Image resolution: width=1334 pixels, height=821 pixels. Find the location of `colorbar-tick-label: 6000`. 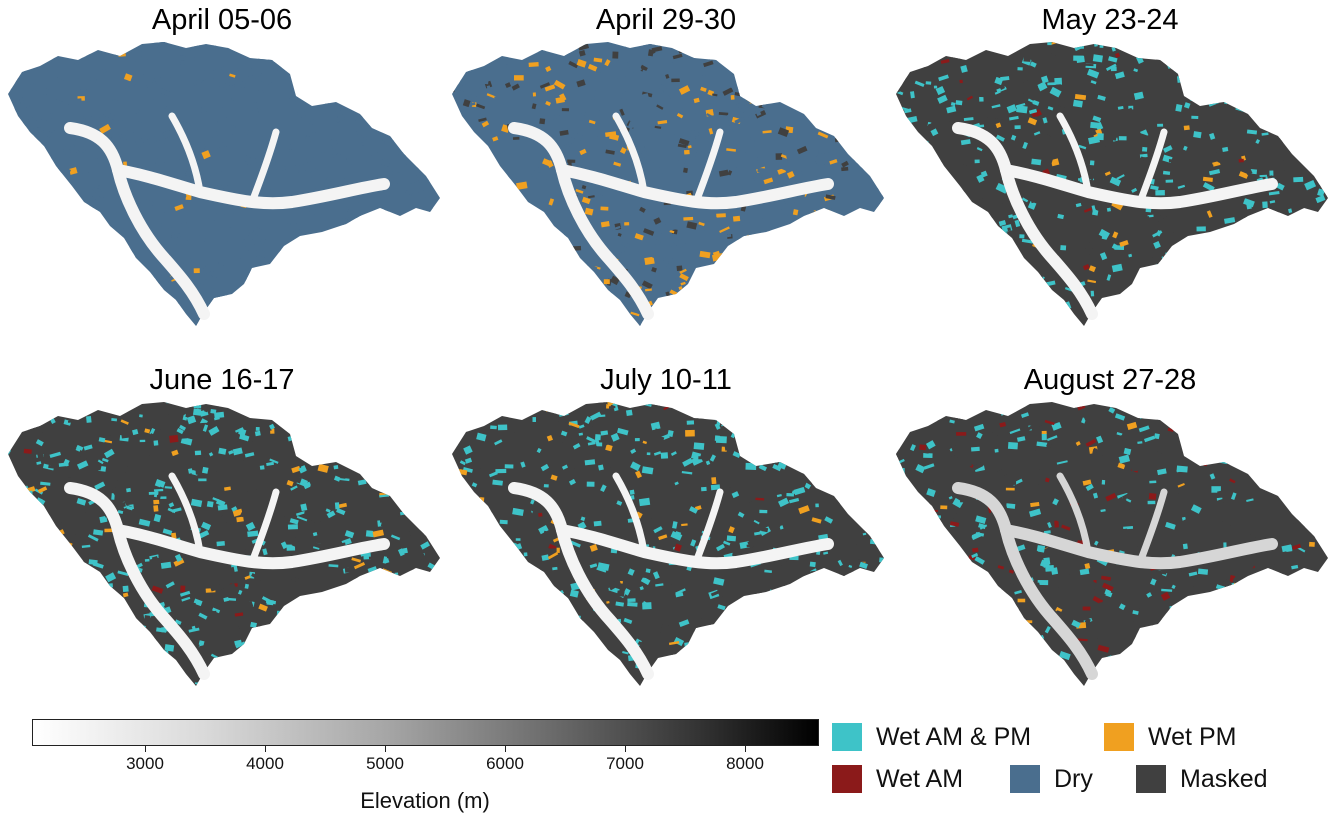

colorbar-tick-label: 6000 is located at coordinates (505, 763).